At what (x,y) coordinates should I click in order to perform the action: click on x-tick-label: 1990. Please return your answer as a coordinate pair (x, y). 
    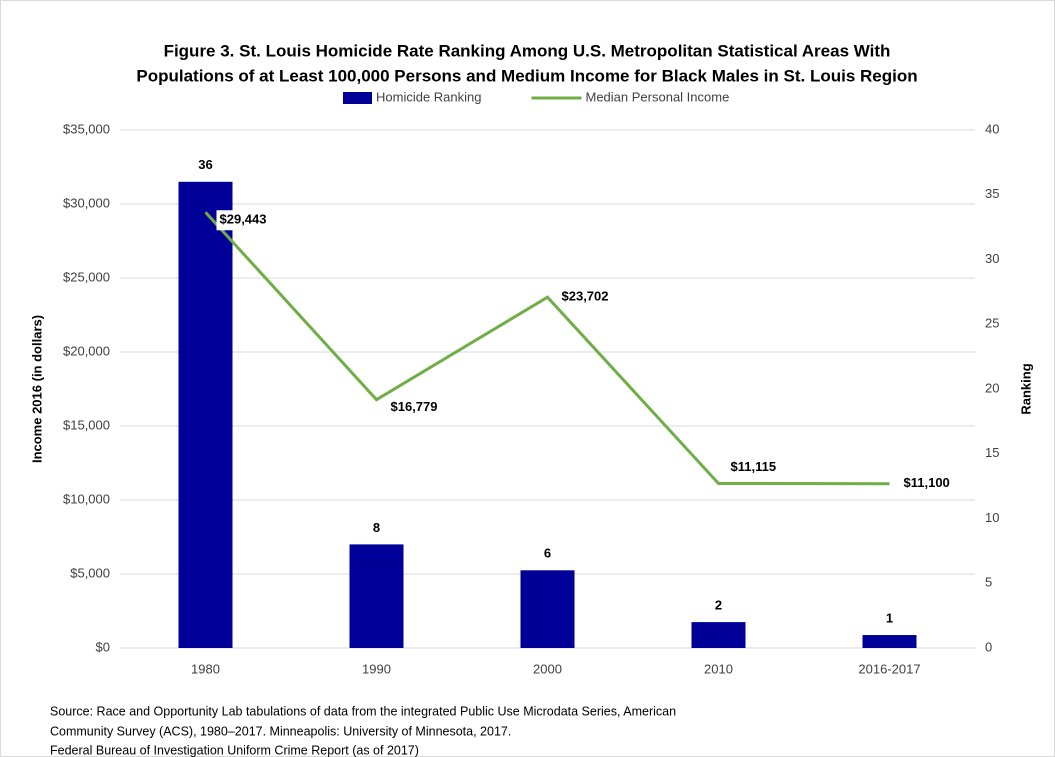
    Looking at the image, I should click on (376, 668).